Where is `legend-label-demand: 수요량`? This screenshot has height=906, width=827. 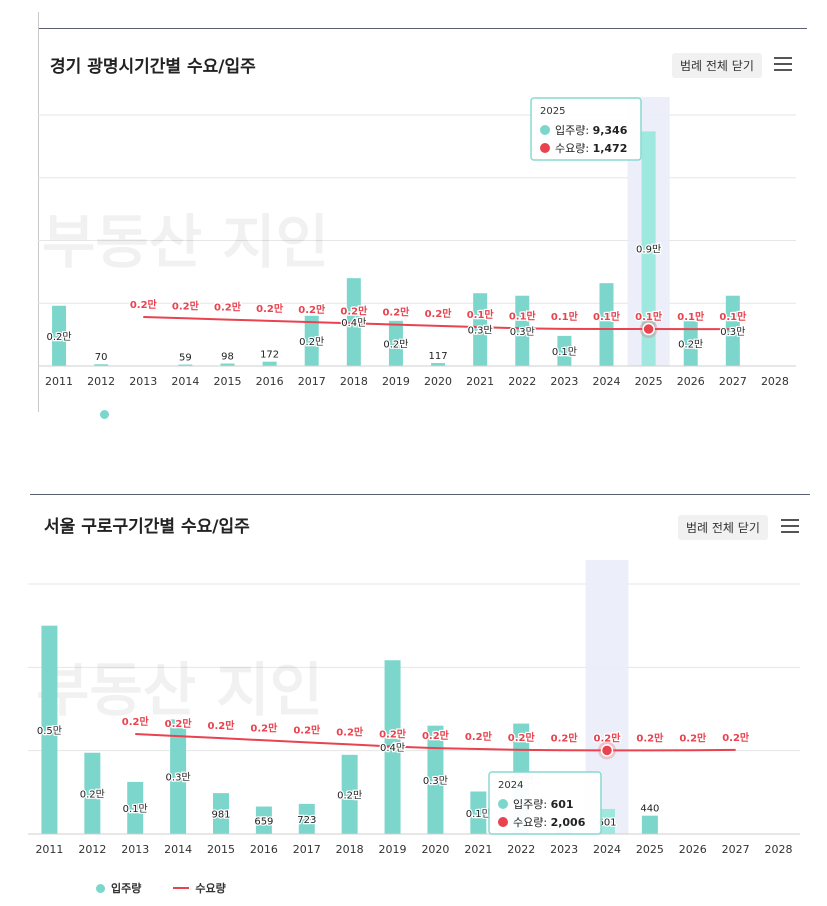 legend-label-demand: 수요량 is located at coordinates (210, 888).